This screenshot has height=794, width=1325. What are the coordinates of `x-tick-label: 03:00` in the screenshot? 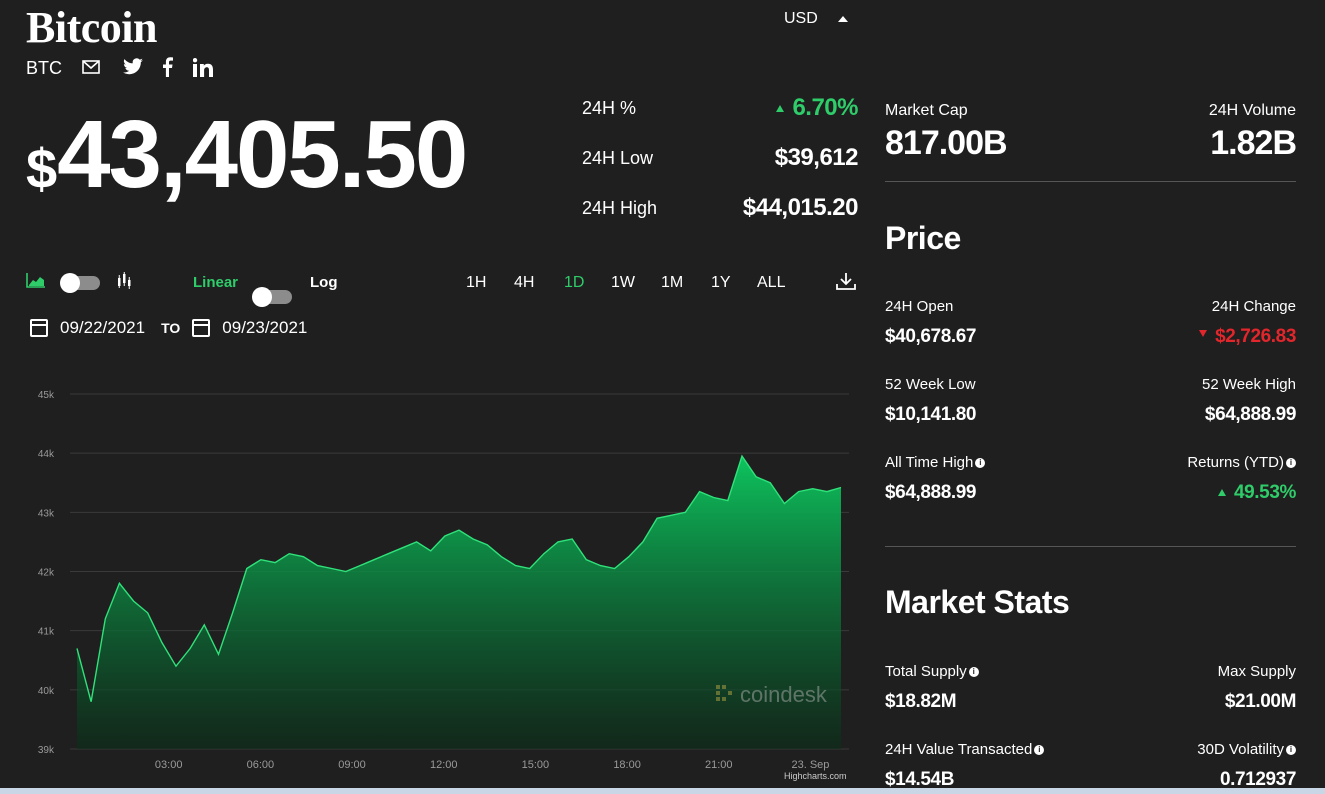 It's located at (169, 765).